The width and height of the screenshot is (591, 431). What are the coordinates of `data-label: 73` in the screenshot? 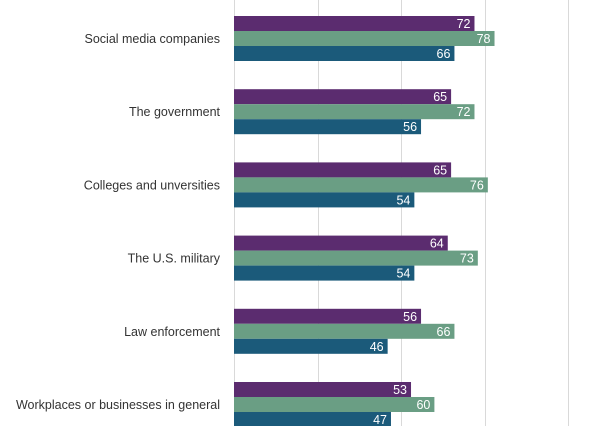 It's located at (467, 259).